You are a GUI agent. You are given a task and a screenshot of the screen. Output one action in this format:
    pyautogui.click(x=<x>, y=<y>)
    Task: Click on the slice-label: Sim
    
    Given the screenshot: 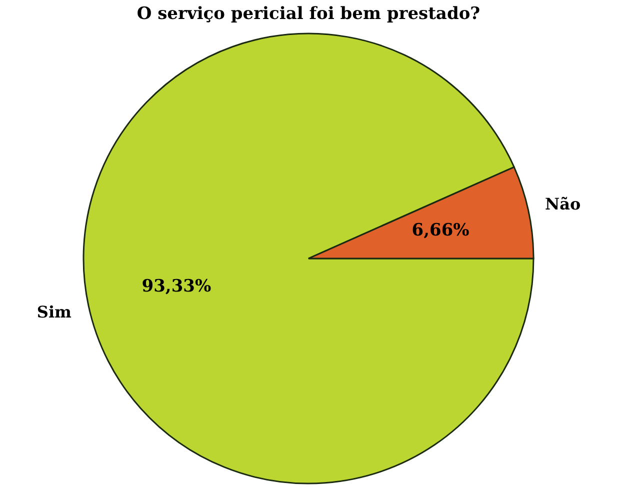 What is the action you would take?
    pyautogui.click(x=54, y=312)
    